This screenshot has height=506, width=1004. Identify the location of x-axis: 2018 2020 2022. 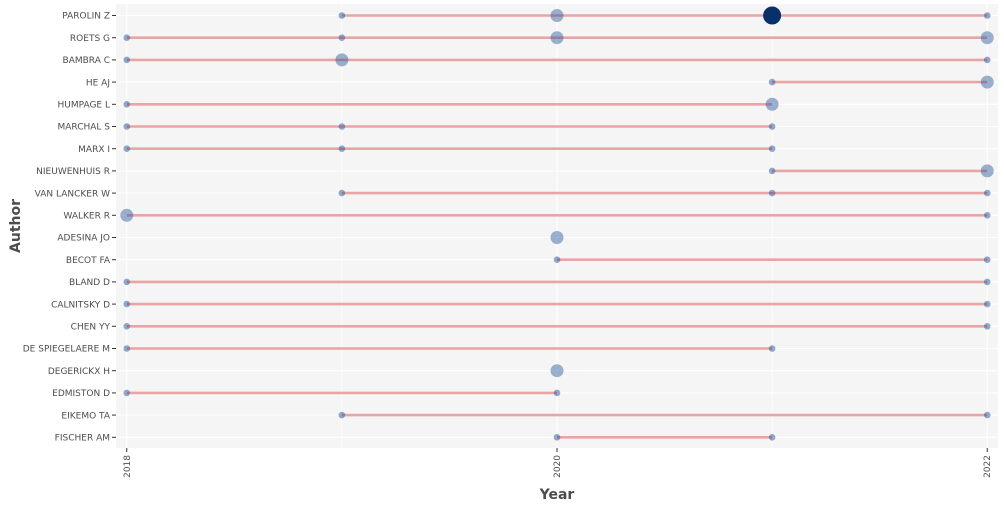
(558, 463).